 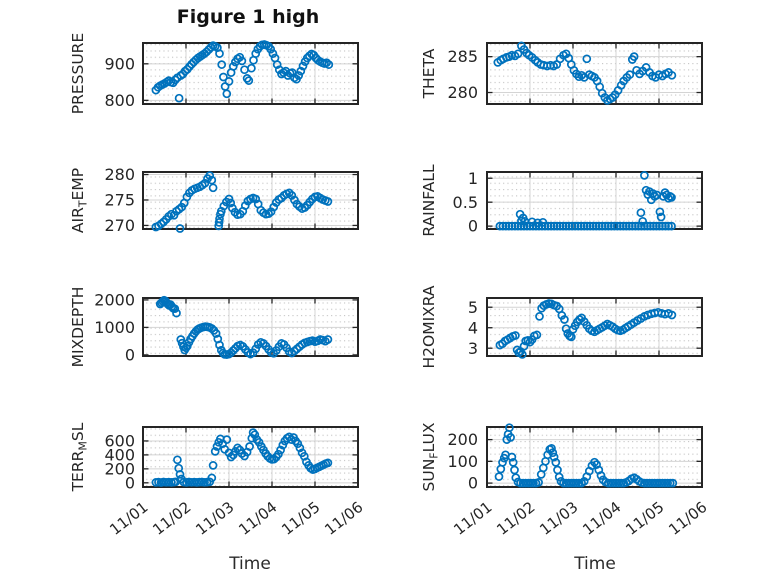 I want to click on y-tick-labels: 0 1000 2000, so click(x=114, y=328).